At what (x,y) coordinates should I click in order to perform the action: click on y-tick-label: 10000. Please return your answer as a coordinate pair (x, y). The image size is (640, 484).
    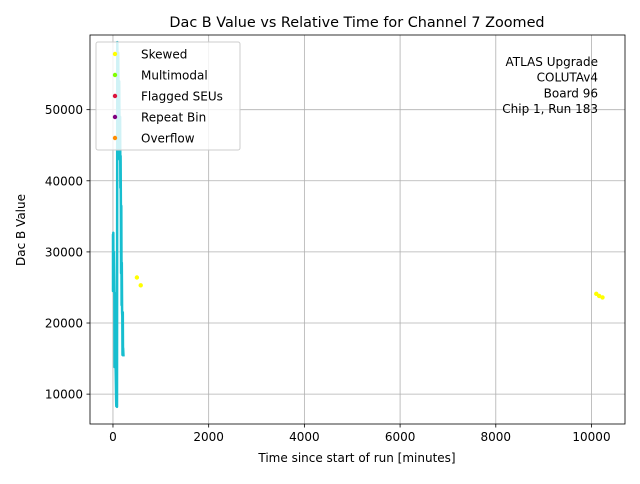
    Looking at the image, I should click on (64, 395).